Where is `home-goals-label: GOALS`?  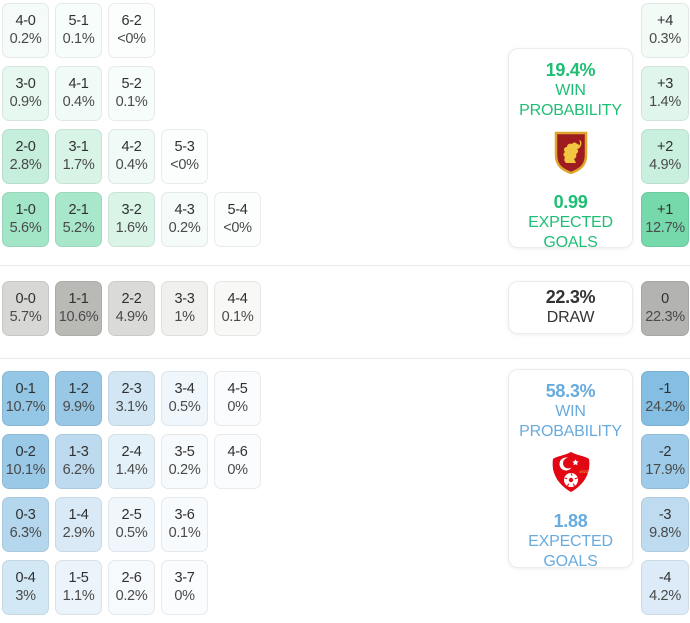
home-goals-label: GOALS is located at coordinates (570, 242).